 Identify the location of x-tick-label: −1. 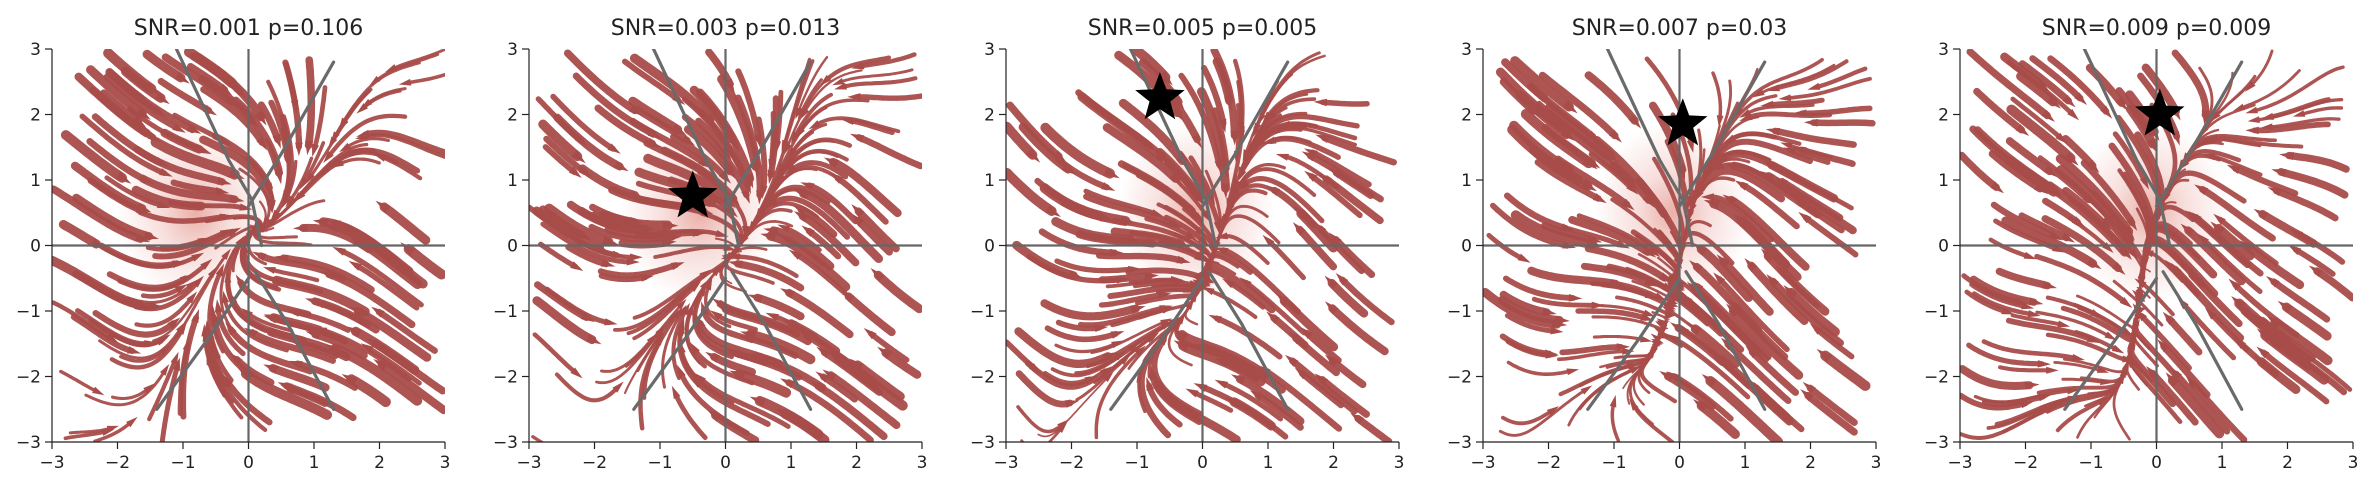
(1136, 463).